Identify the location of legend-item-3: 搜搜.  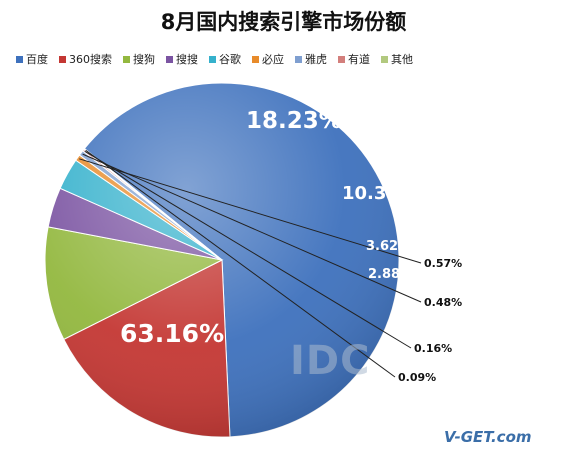
(182, 59).